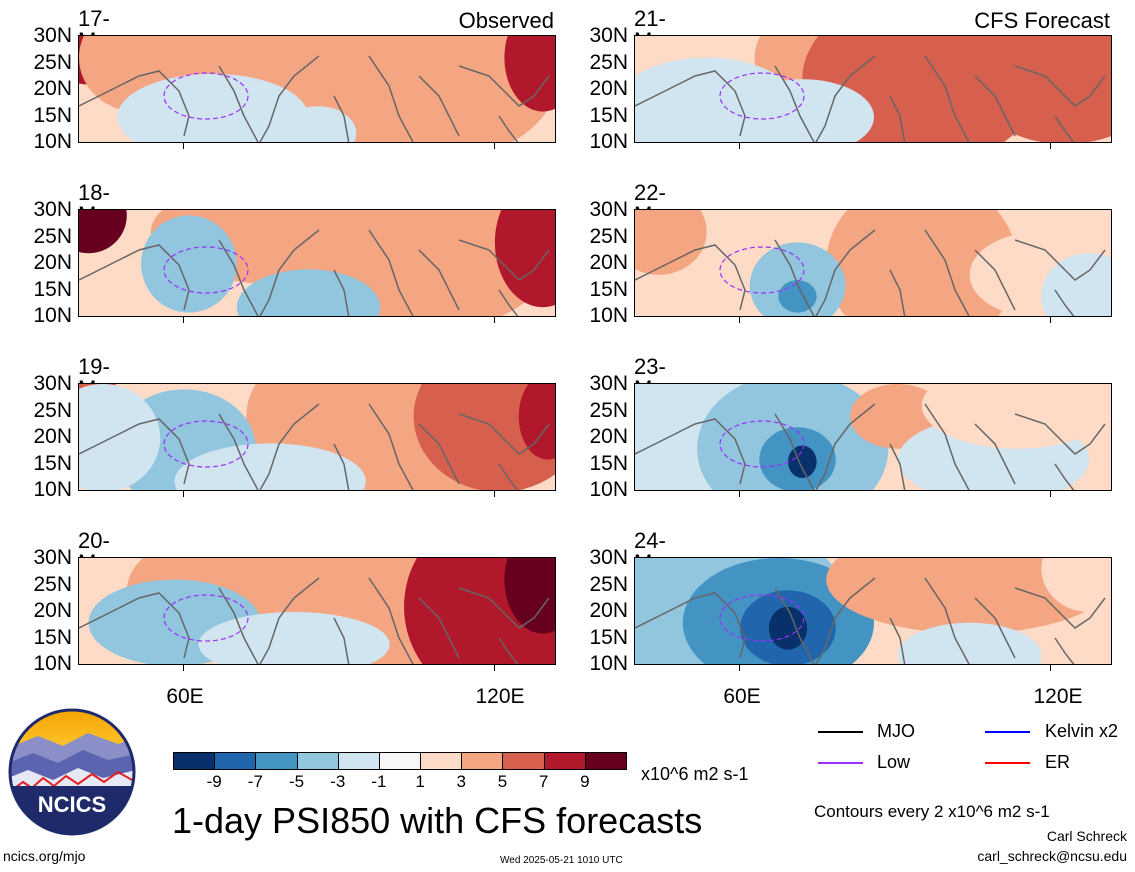  I want to click on colorbar-tick: -7, so click(255, 781).